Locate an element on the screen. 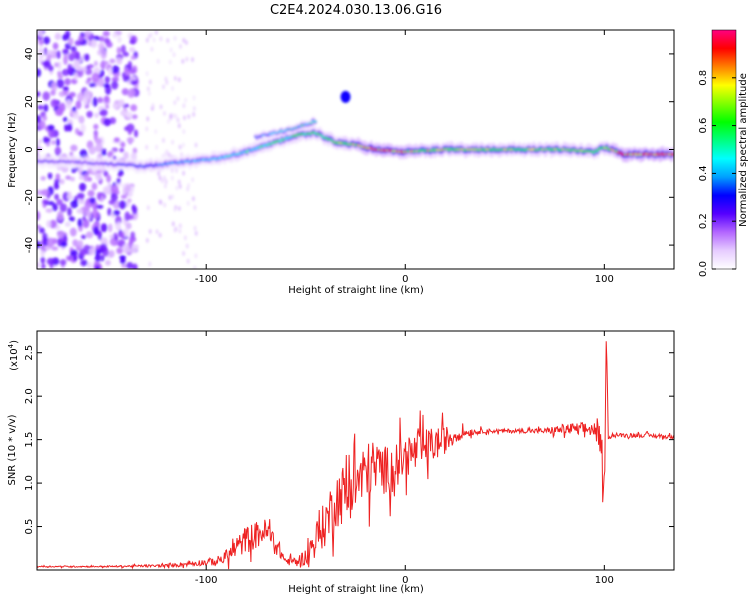 This screenshot has width=750, height=600. spectrogram-ytick-label: 20 is located at coordinates (29, 101).